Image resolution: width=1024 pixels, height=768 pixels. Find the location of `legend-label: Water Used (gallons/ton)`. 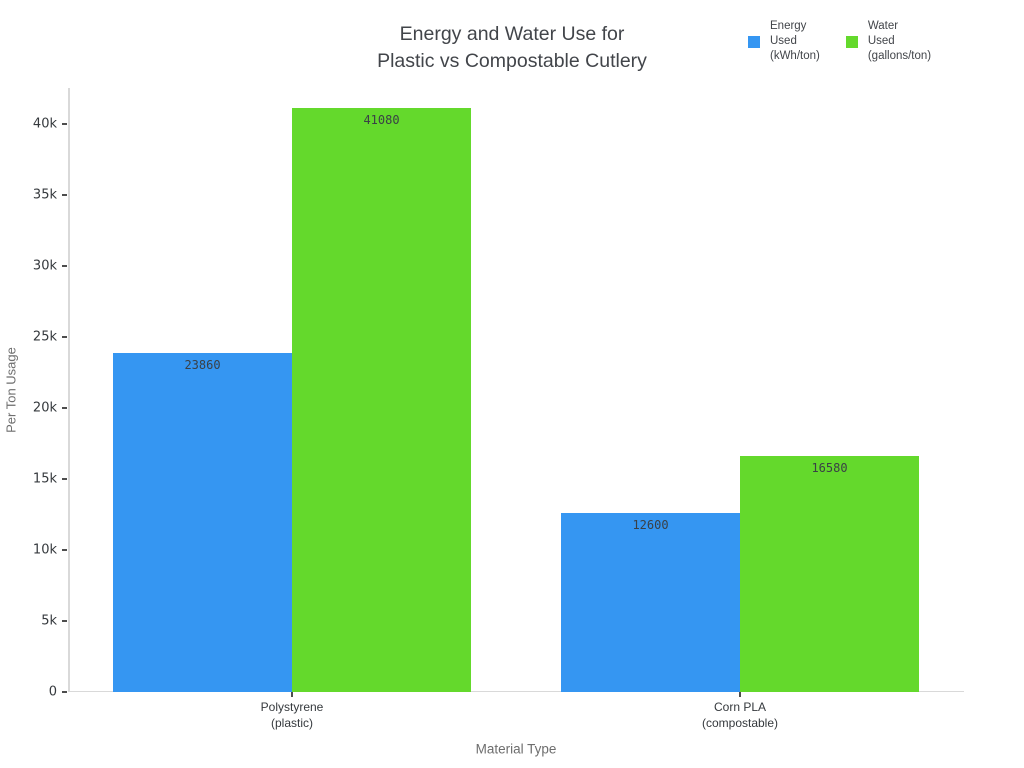

legend-label: Water Used (gallons/ton) is located at coordinates (899, 41).